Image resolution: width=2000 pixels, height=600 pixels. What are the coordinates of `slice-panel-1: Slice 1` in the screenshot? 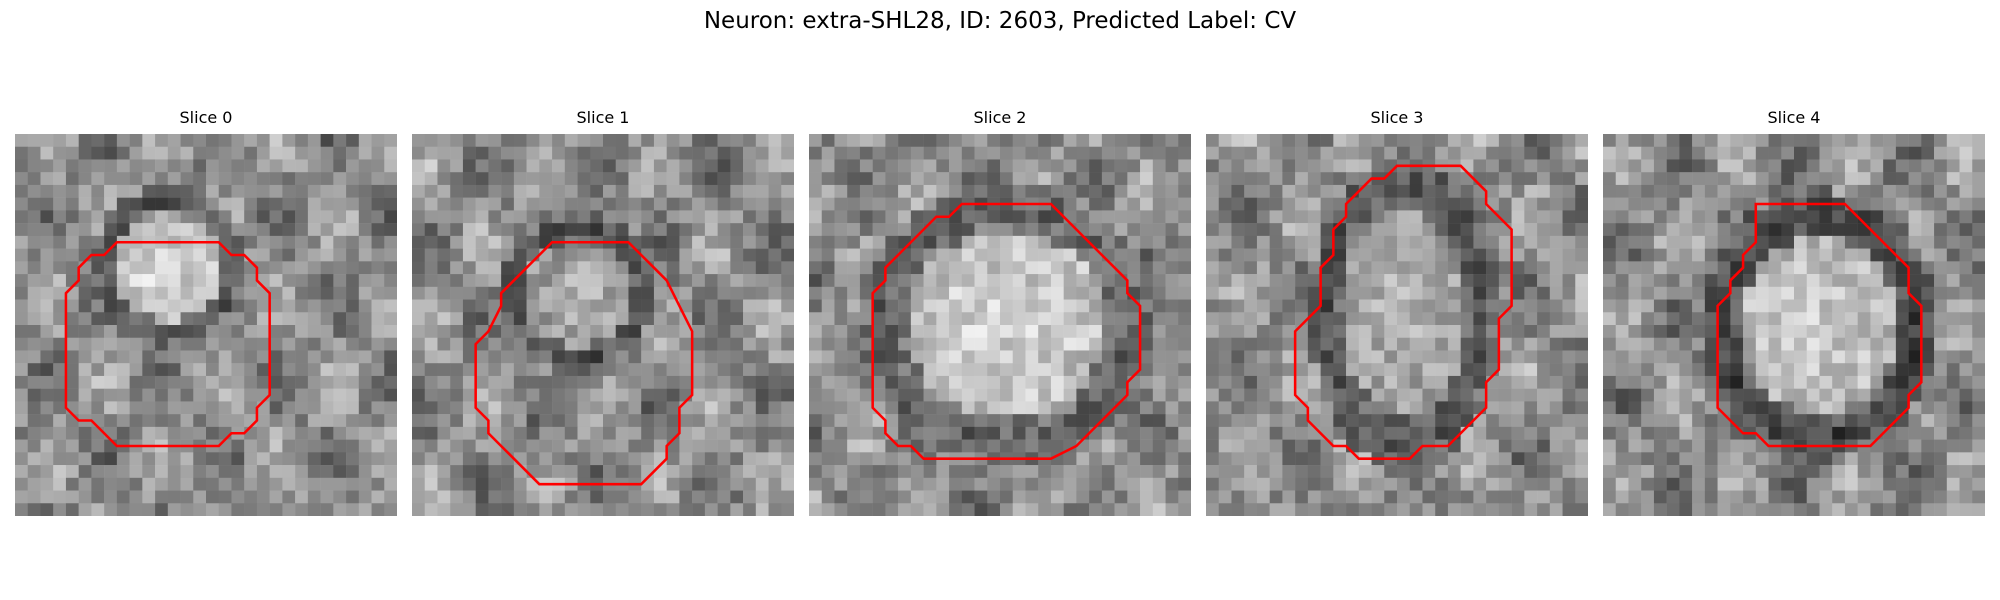 It's located at (603, 313).